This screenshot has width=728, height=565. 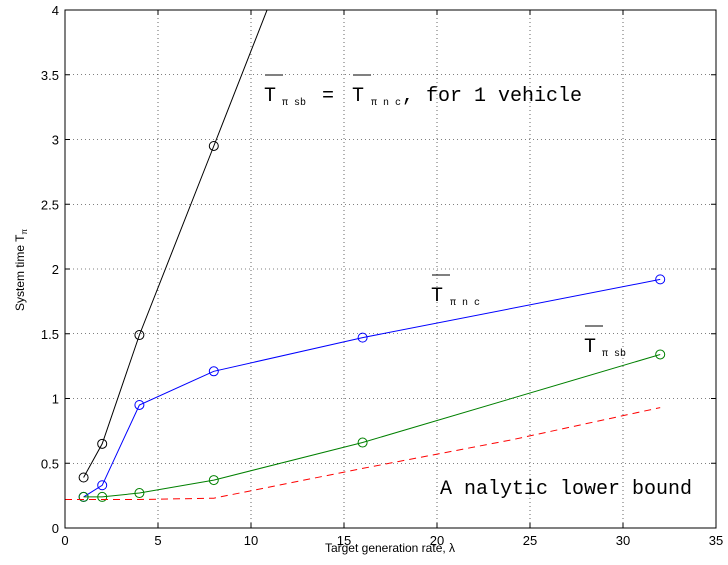 I want to click on y-axis-label-main: System time T, so click(x=20, y=272).